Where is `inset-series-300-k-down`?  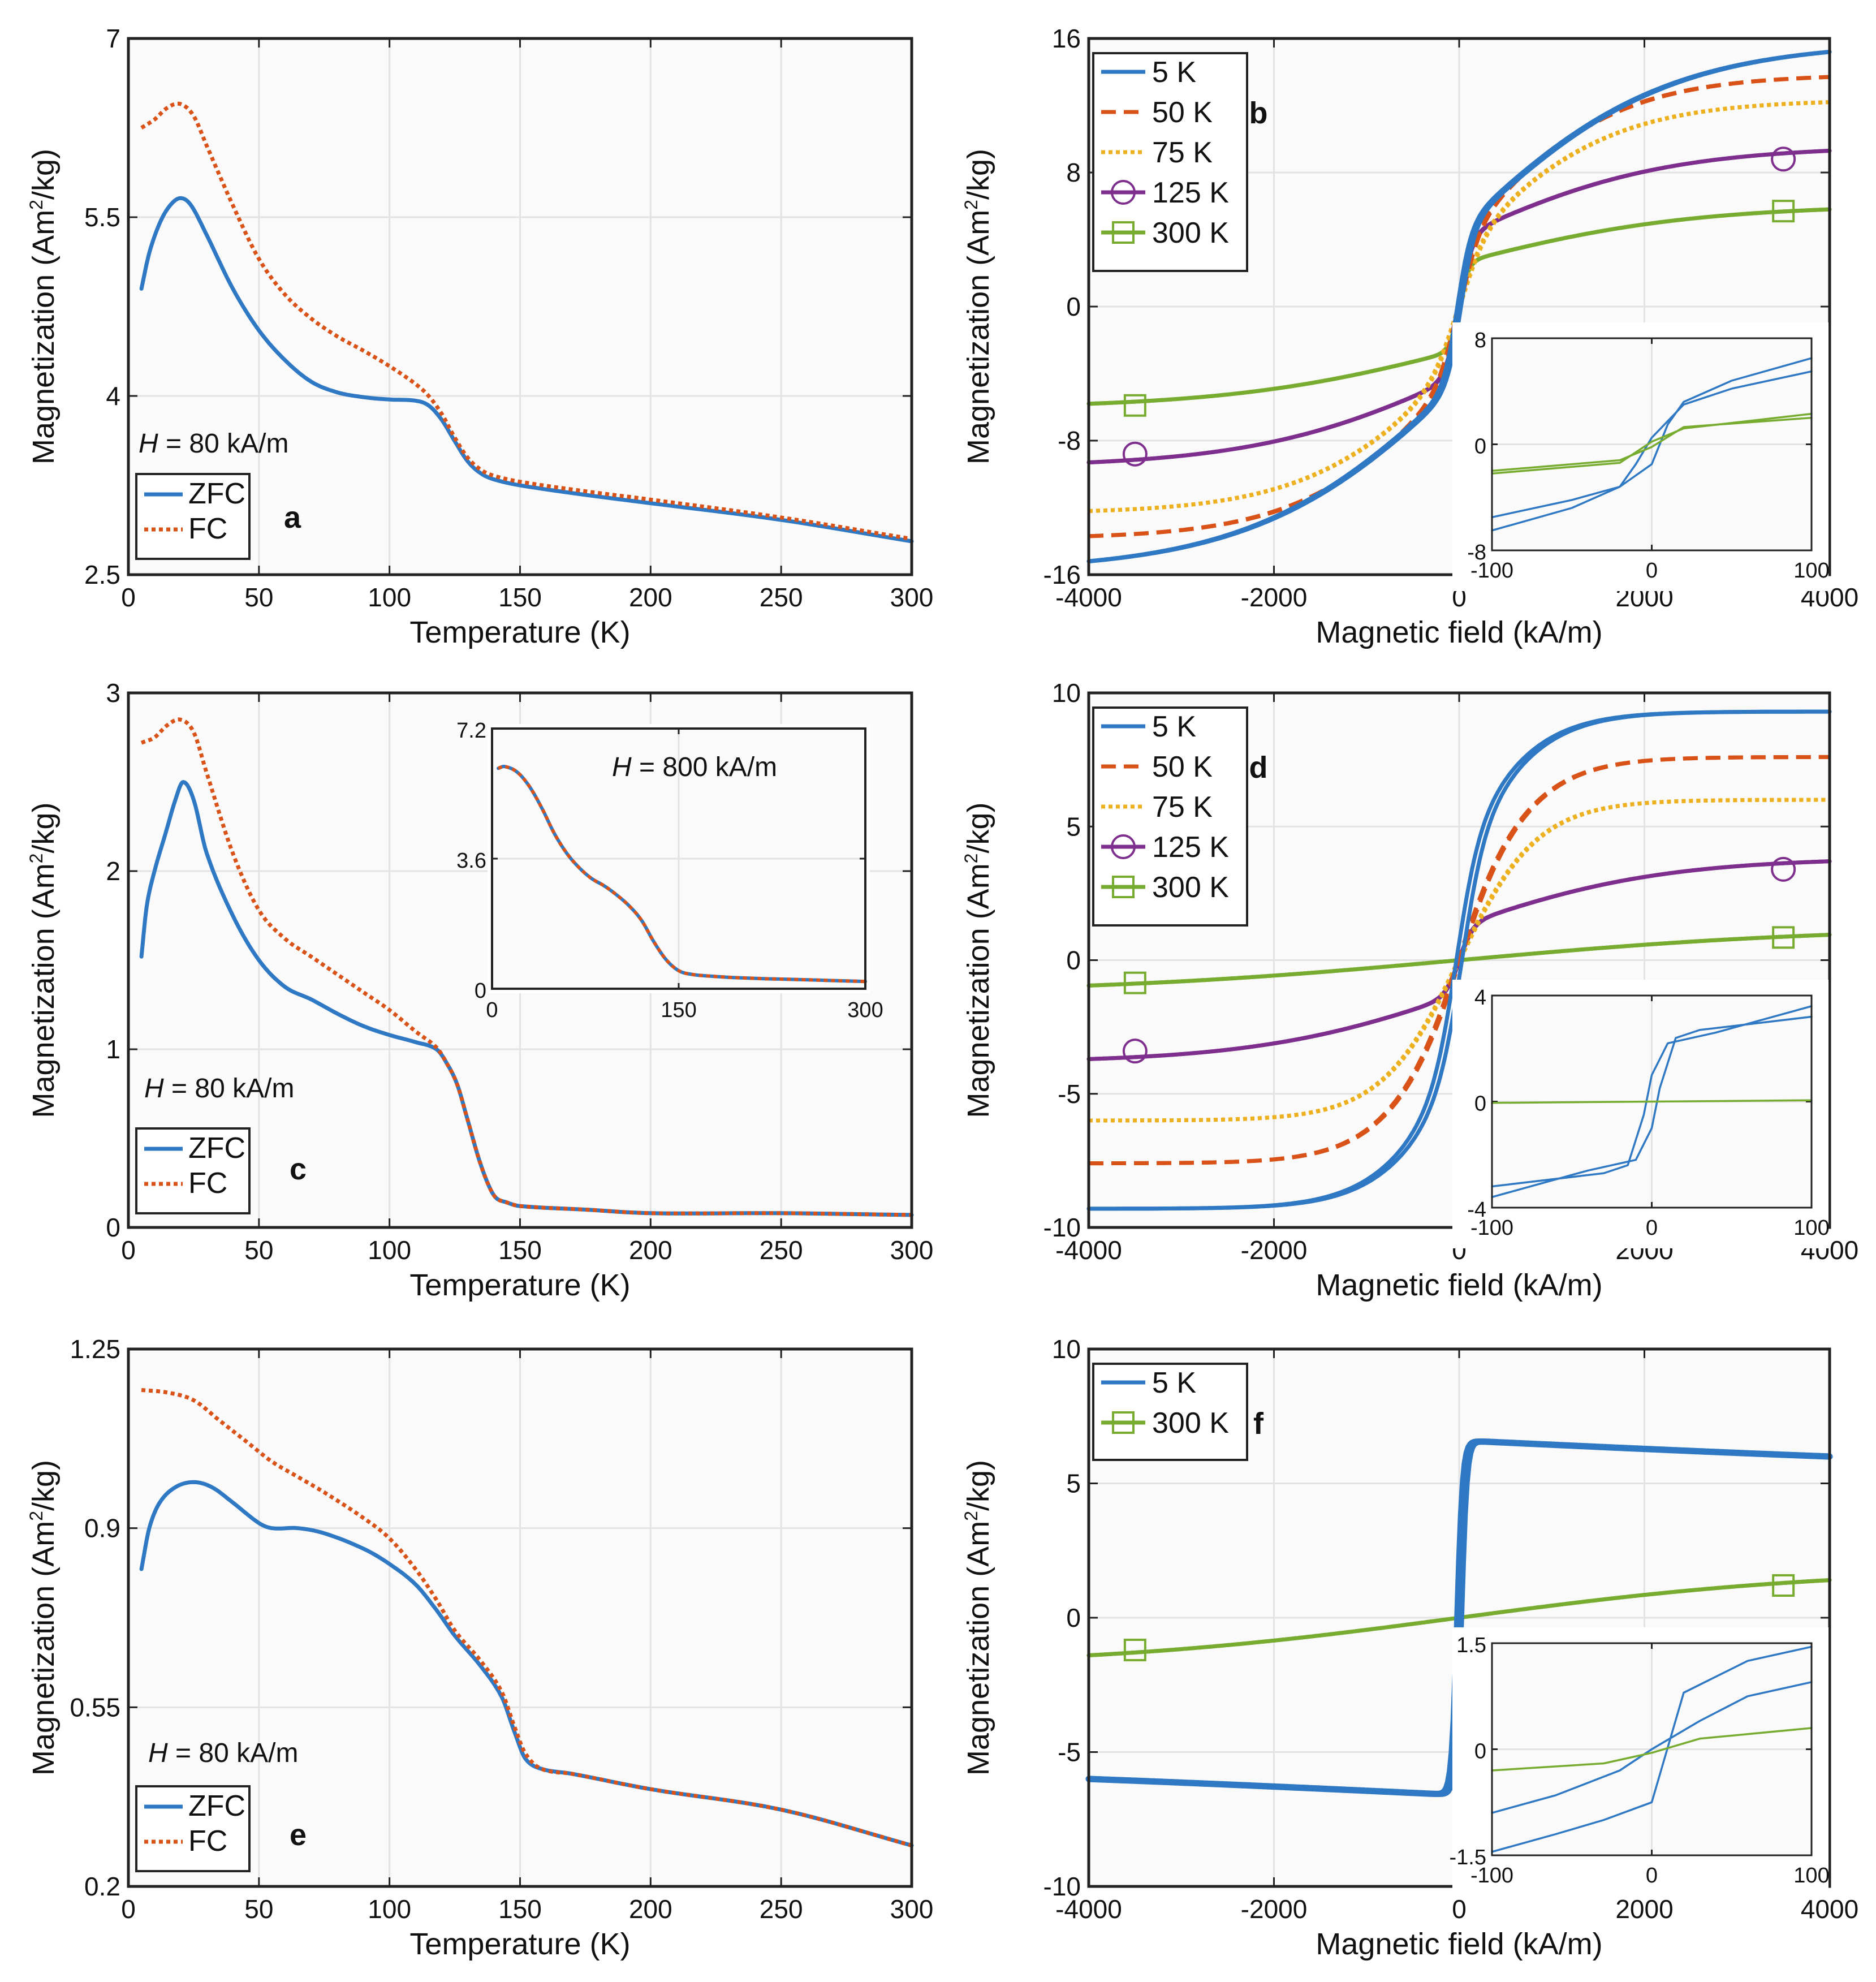 inset-series-300-k-down is located at coordinates (1652, 443).